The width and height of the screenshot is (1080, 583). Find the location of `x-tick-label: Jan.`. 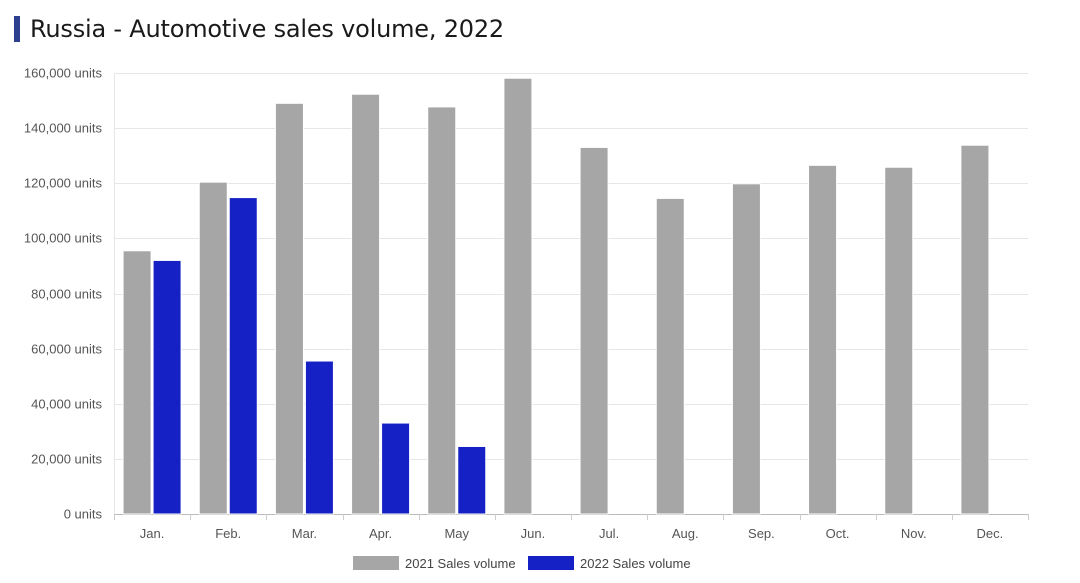

x-tick-label: Jan. is located at coordinates (152, 533).